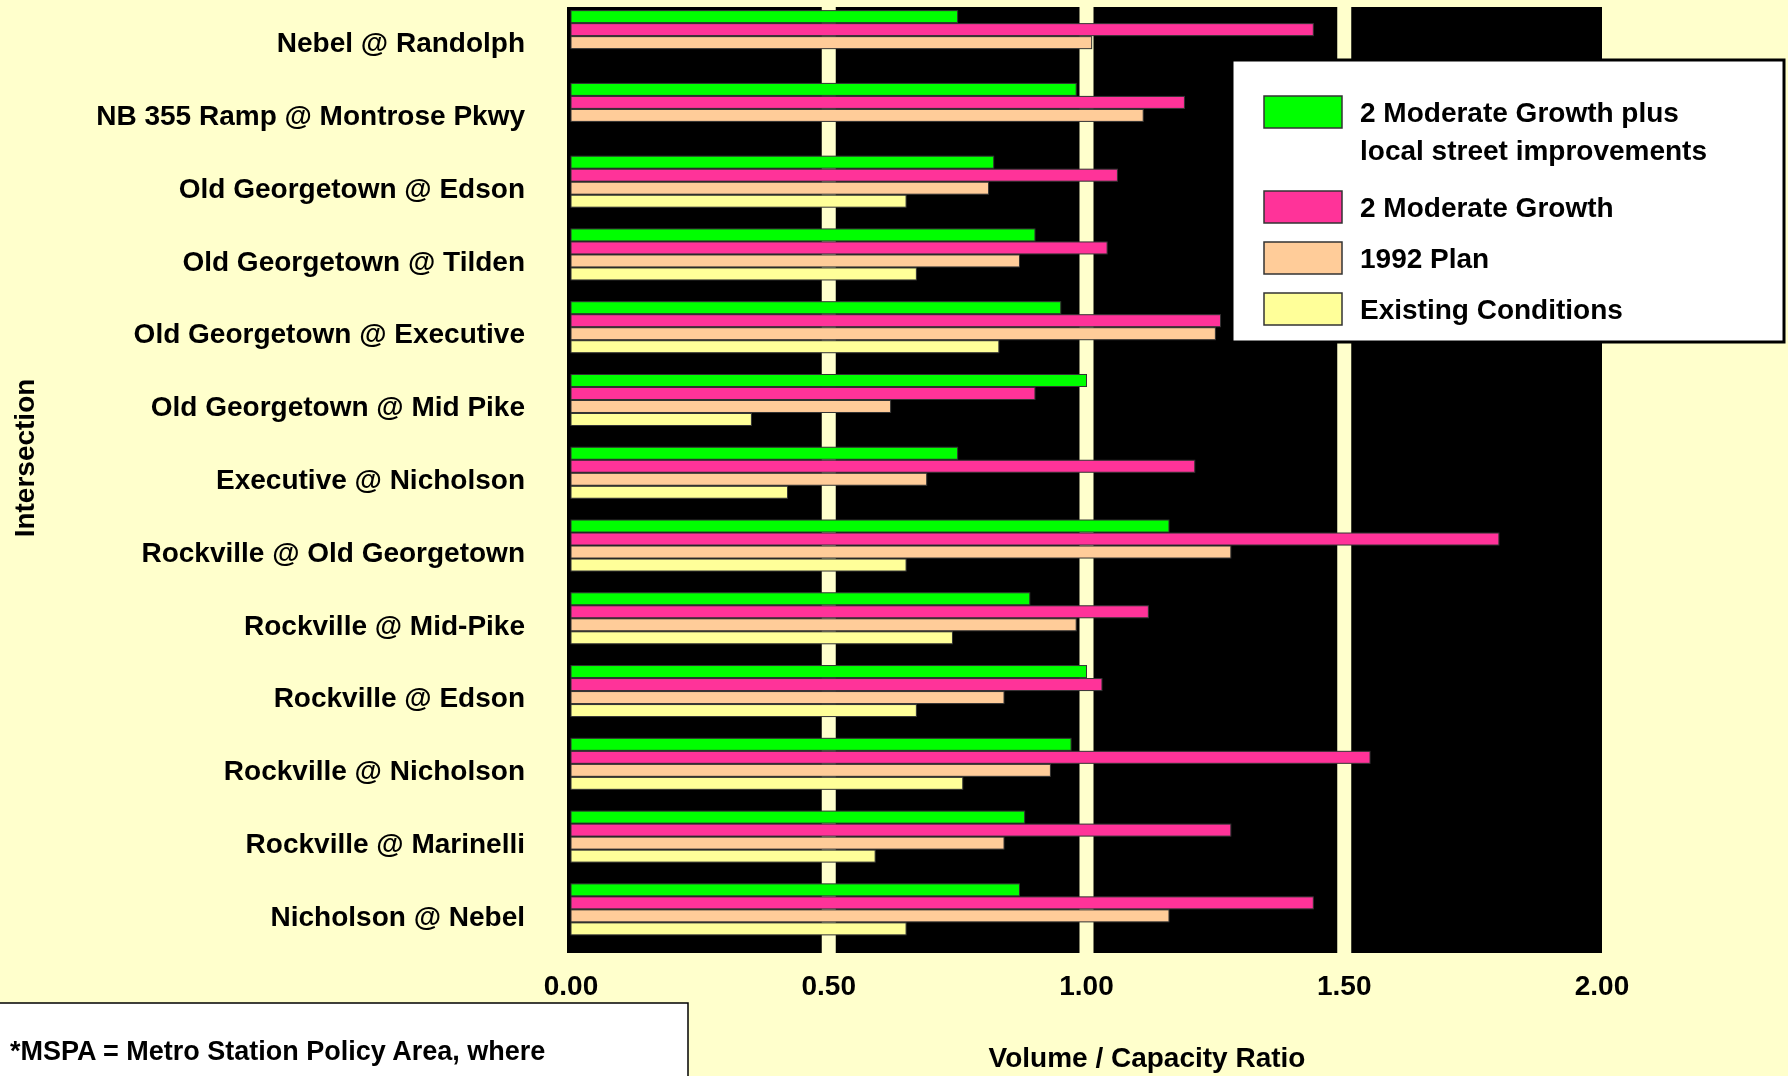 Image resolution: width=1788 pixels, height=1076 pixels. Describe the element at coordinates (1147, 1057) in the screenshot. I see `x-axis-title: Volume / Capacity Ratio` at that location.